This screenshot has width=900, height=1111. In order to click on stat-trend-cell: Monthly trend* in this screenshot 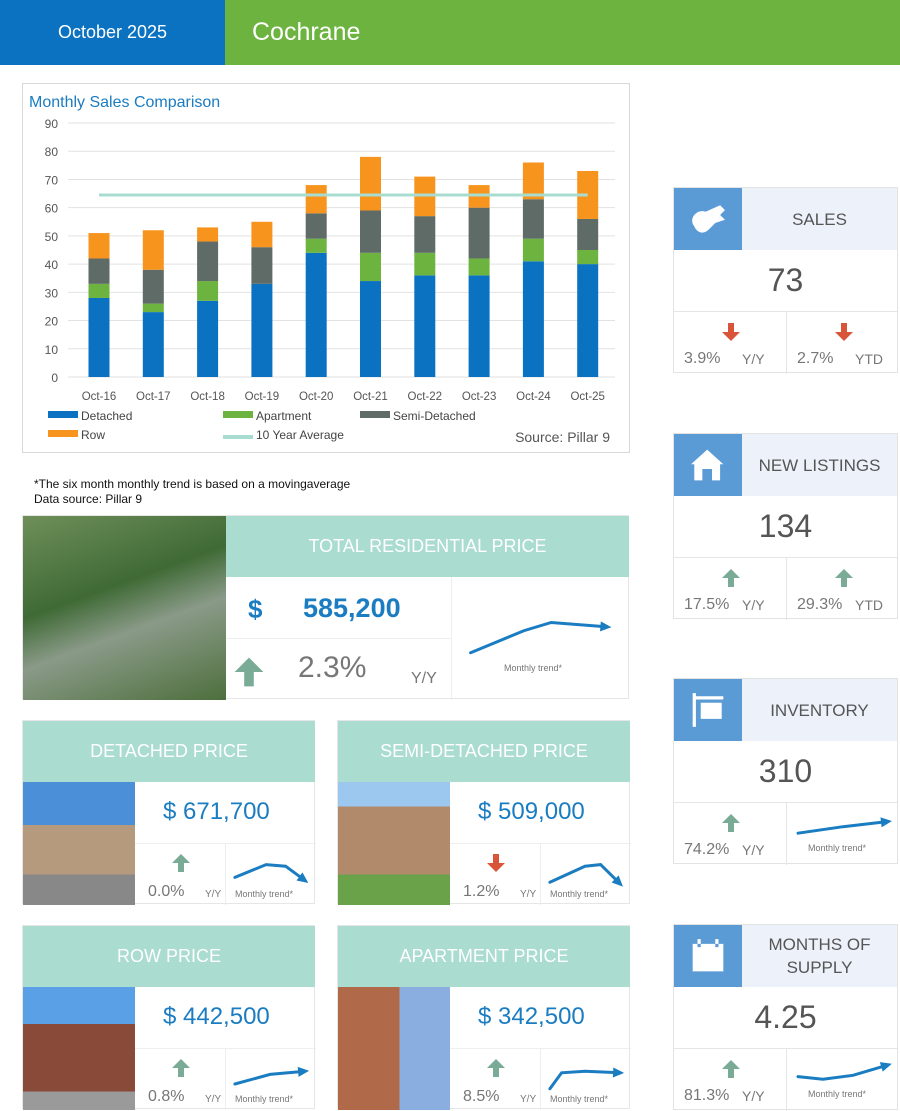, I will do `click(842, 1080)`.